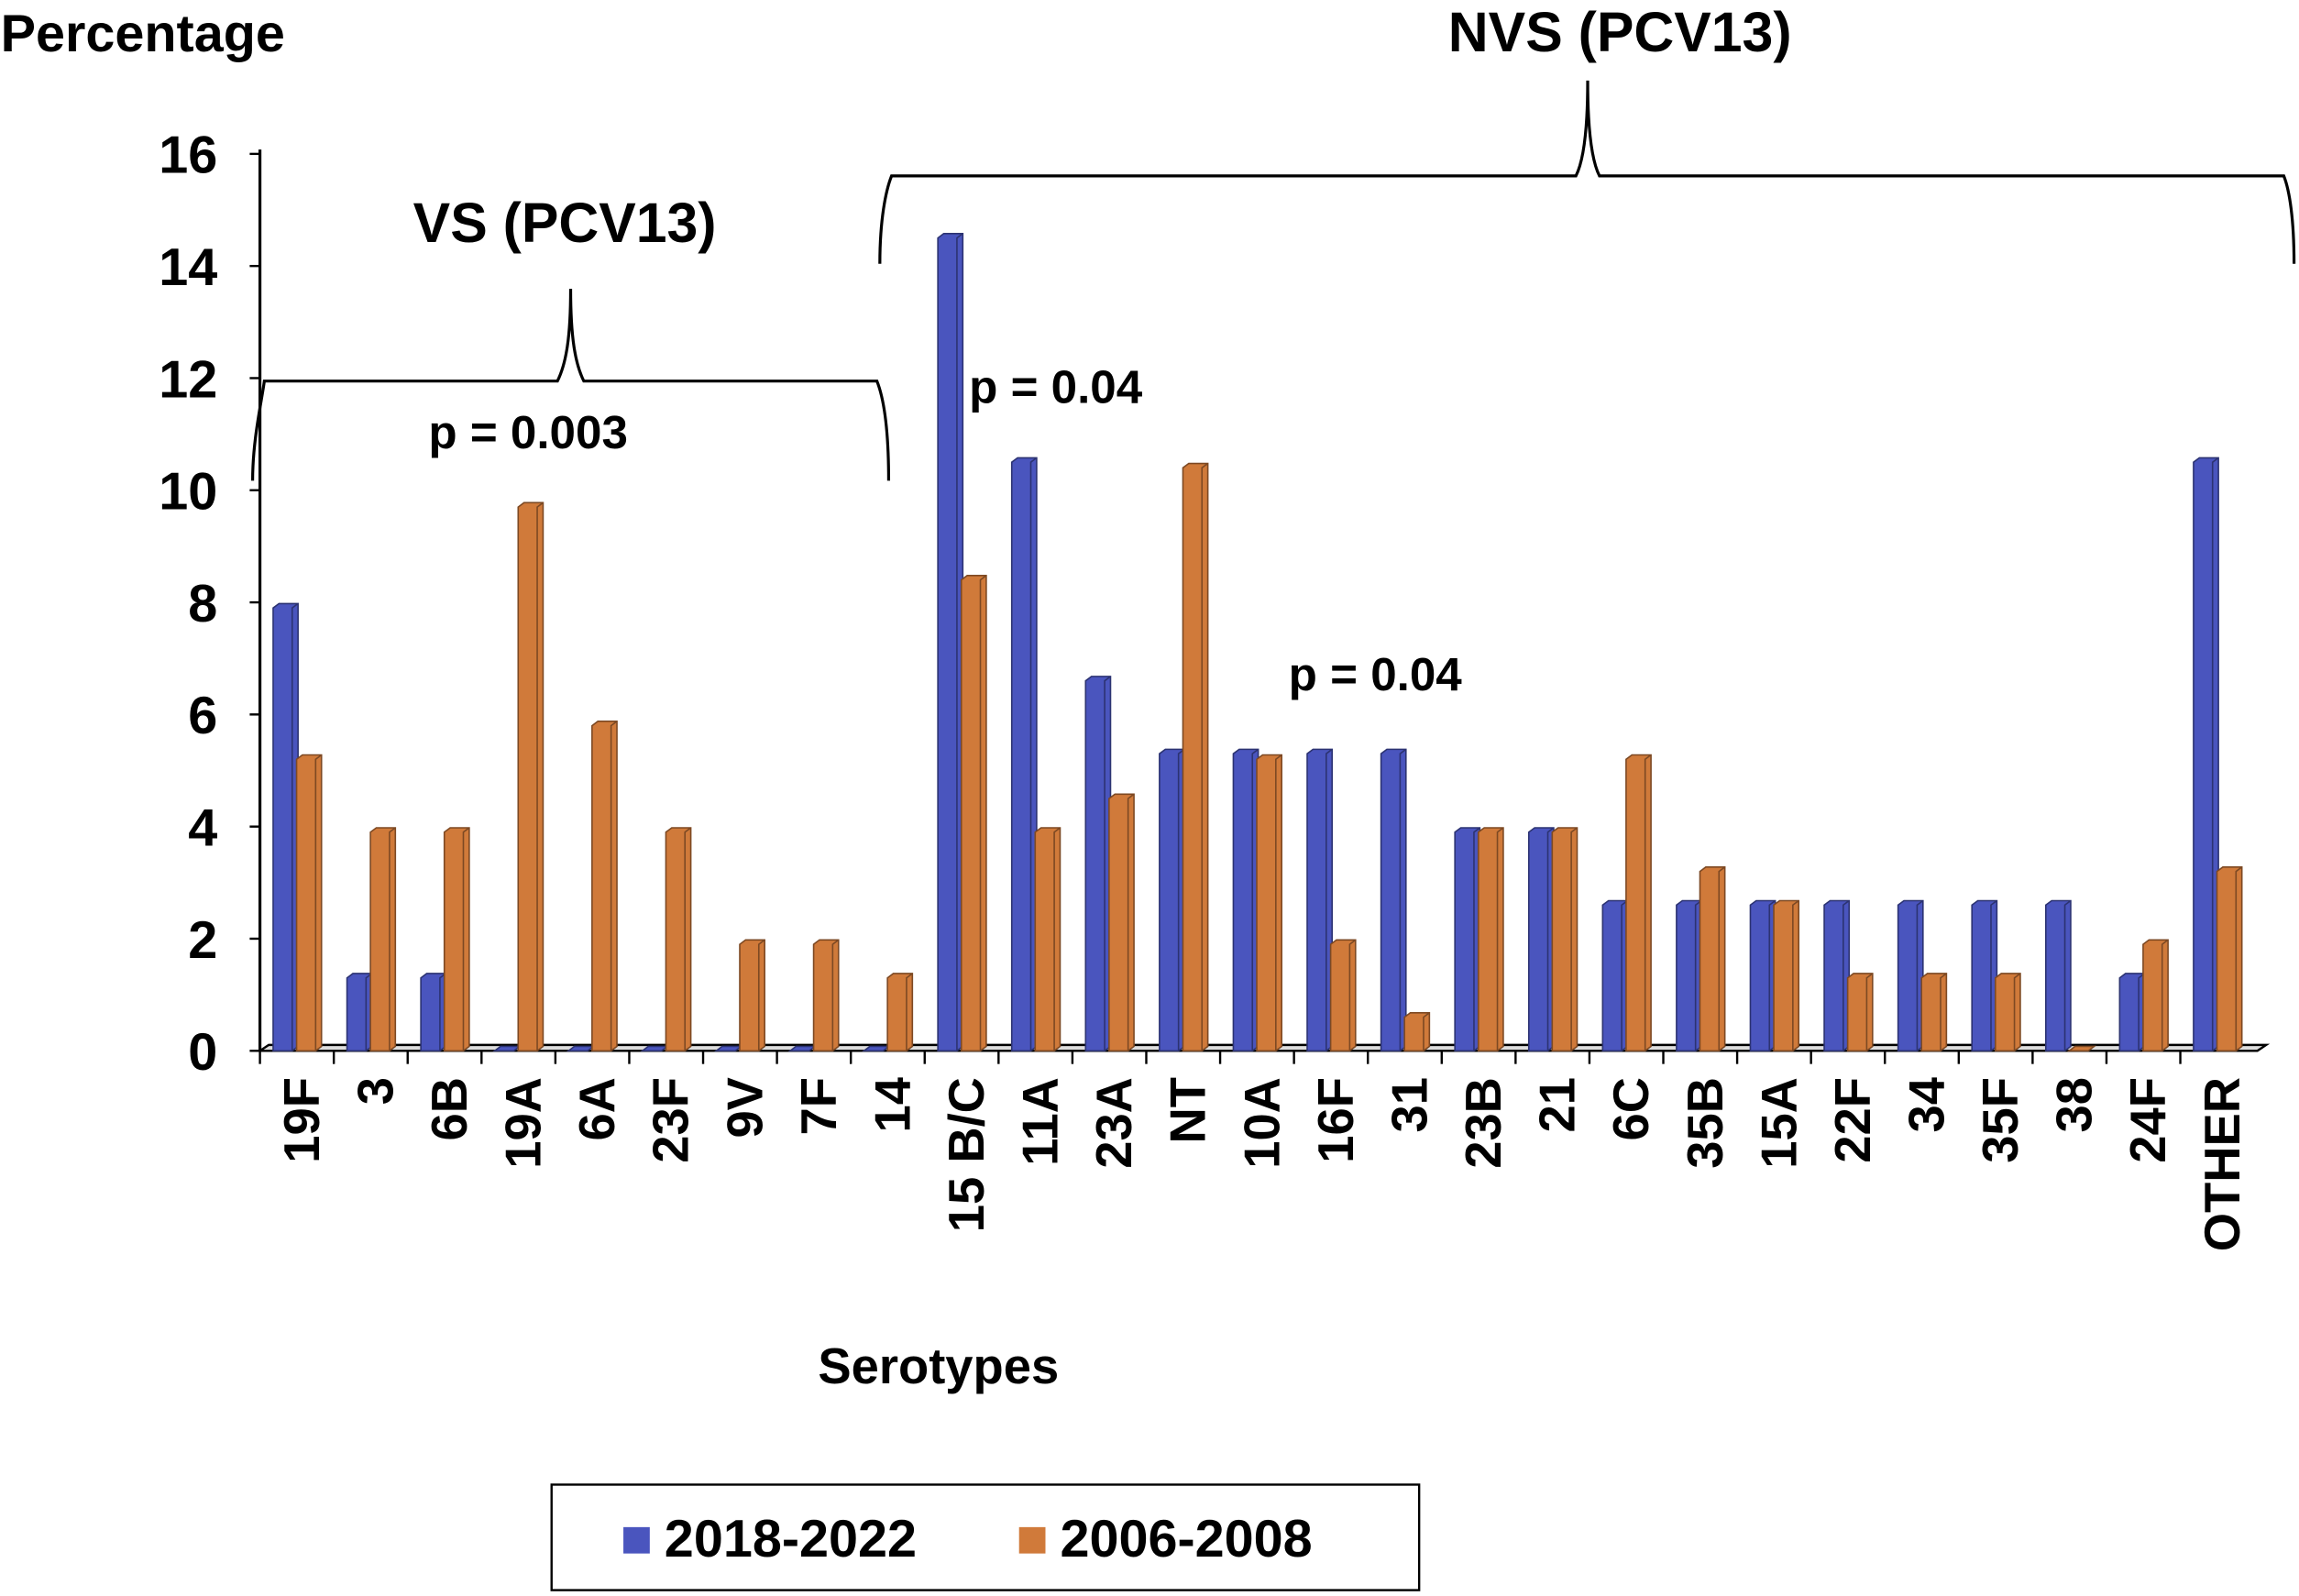 This screenshot has width=2299, height=1596. What do you see at coordinates (745, 1108) in the screenshot?
I see `x-tick-label: 9V` at bounding box center [745, 1108].